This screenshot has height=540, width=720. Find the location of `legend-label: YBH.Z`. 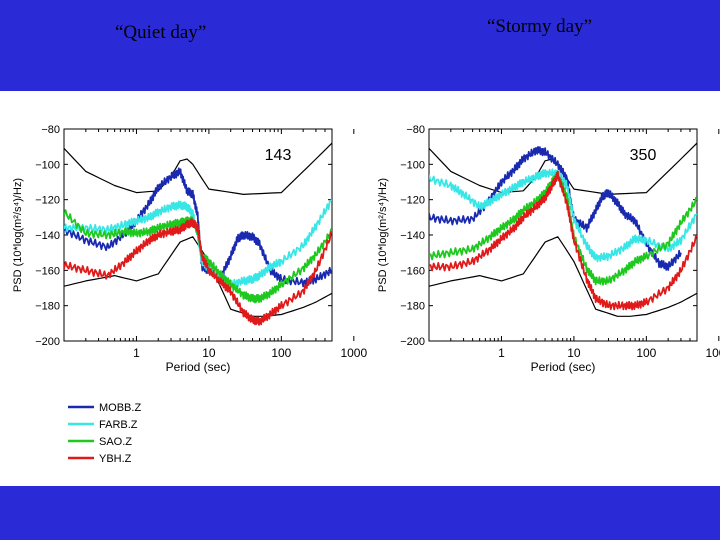

legend-label: YBH.Z is located at coordinates (115, 459).